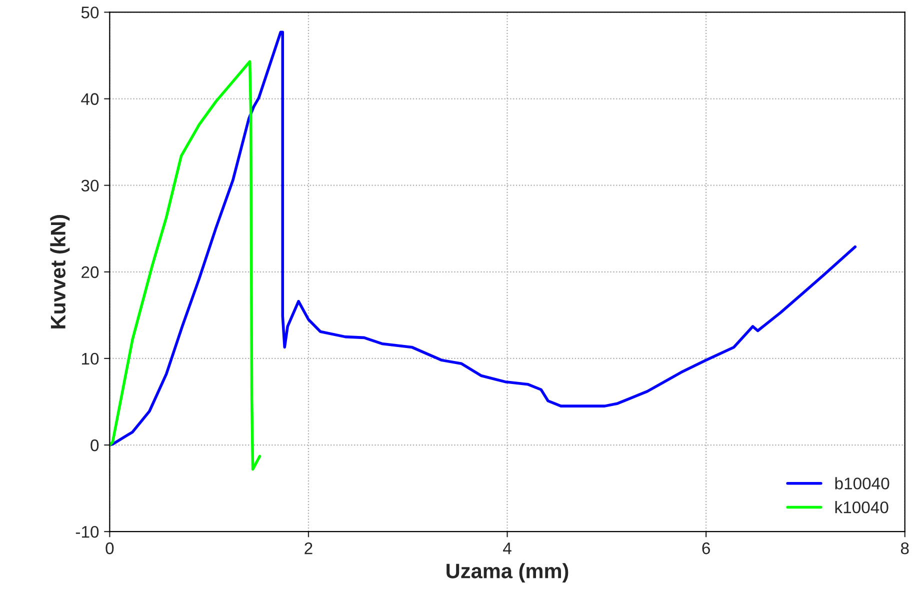 Image resolution: width=914 pixels, height=611 pixels. What do you see at coordinates (904, 548) in the screenshot?
I see `x-tick-label: 8` at bounding box center [904, 548].